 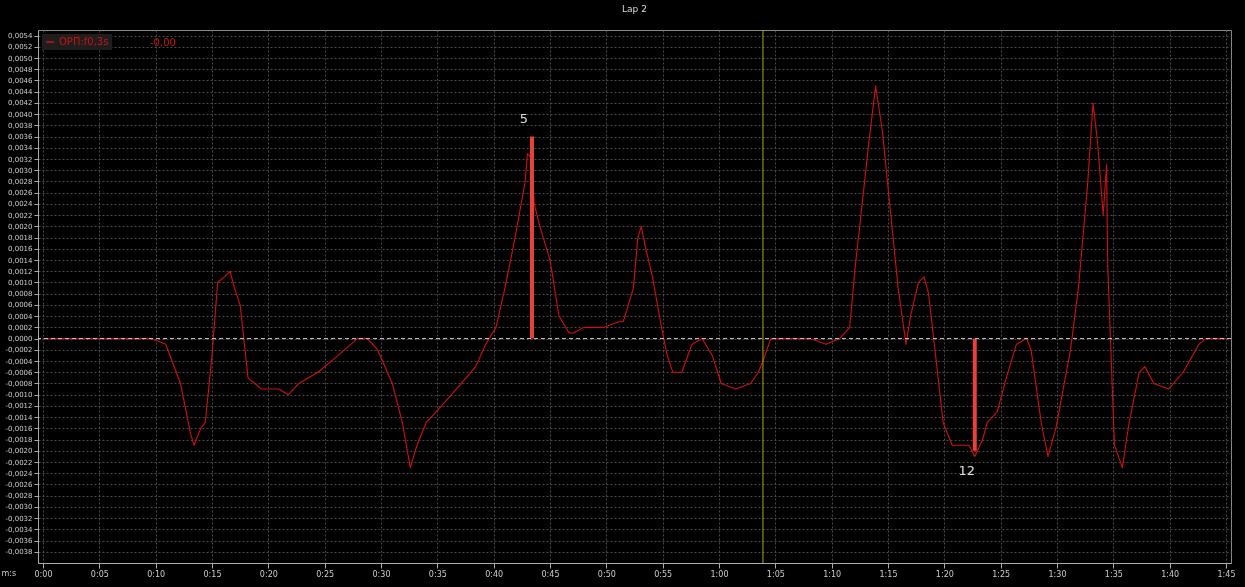 What do you see at coordinates (606, 574) in the screenshot?
I see `x-tick-label: 0:50` at bounding box center [606, 574].